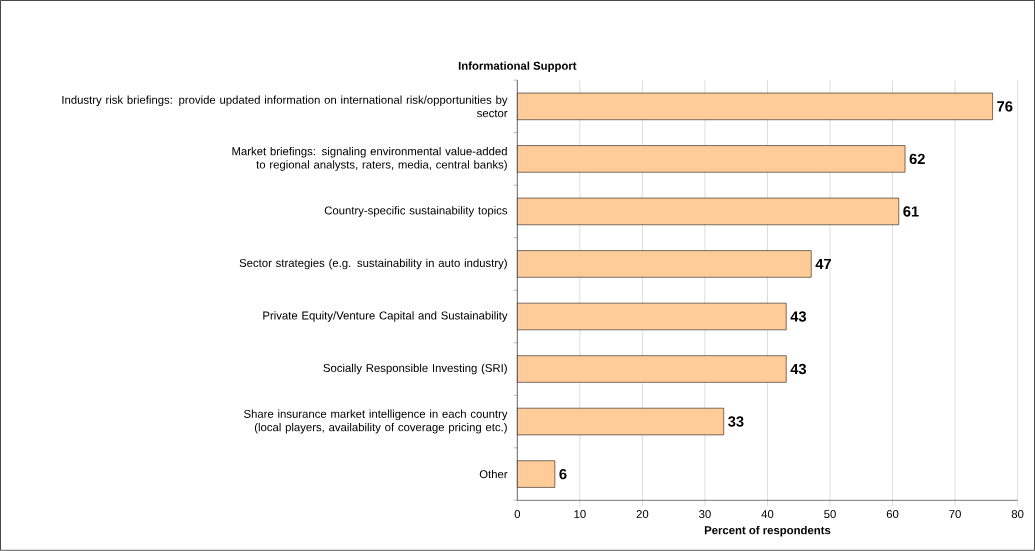 The image size is (1035, 551). What do you see at coordinates (285, 106) in the screenshot?
I see `y-tick-label: Industry risk briefings: provide updated information on international risk/opportunities by sector` at bounding box center [285, 106].